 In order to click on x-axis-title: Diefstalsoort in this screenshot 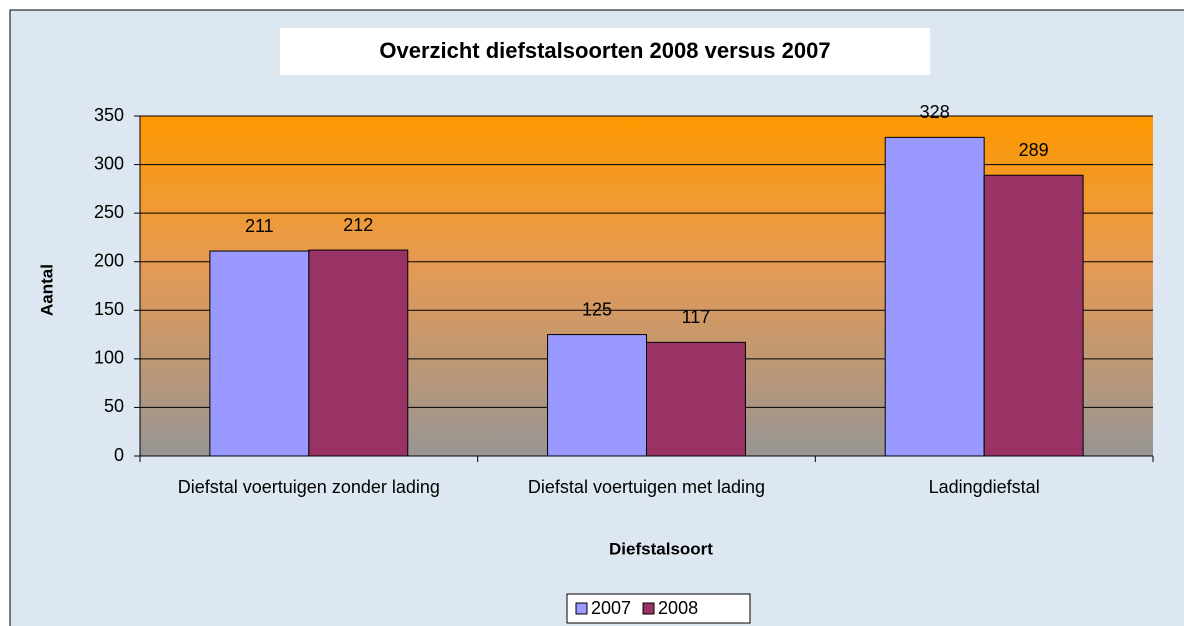, I will do `click(661, 548)`.